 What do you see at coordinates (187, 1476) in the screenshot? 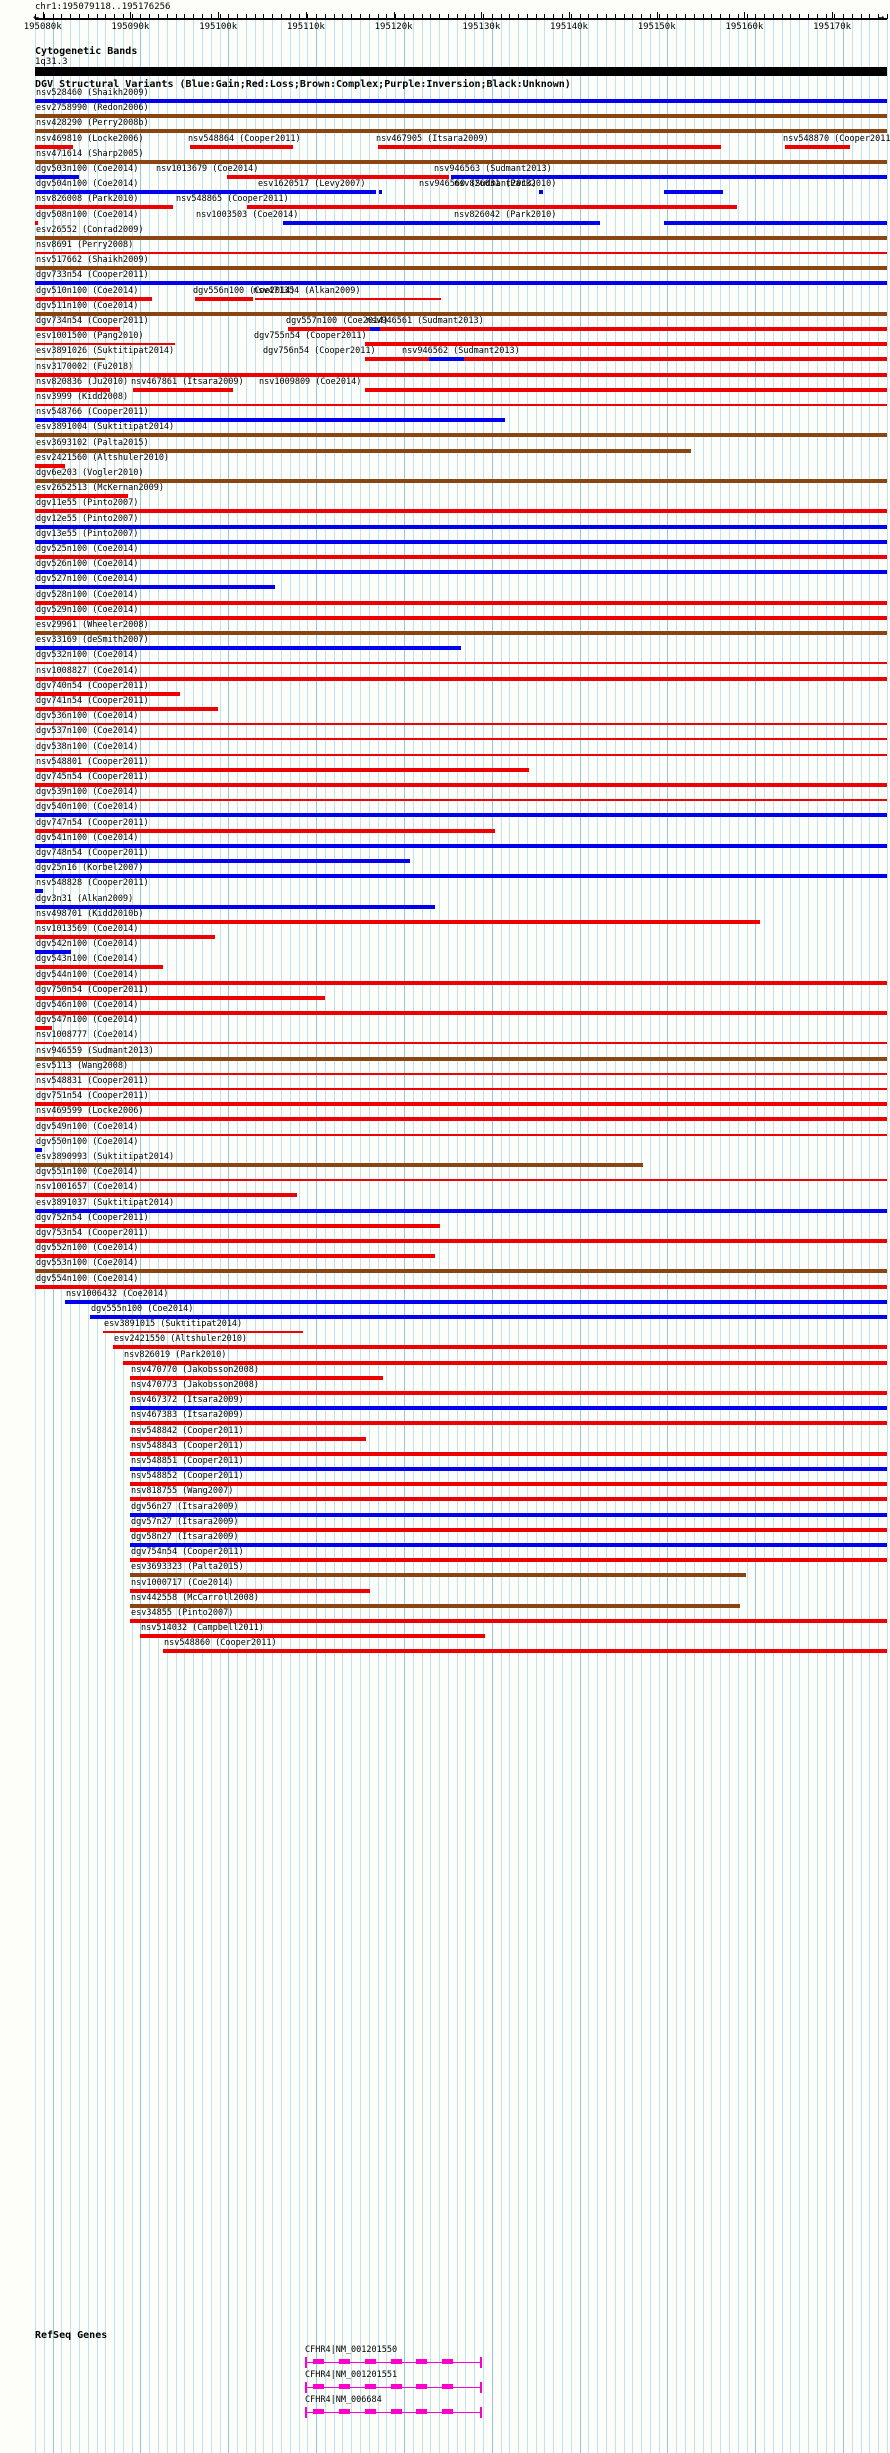
I see `variant-label: nsv548852 (Cooper2011)` at bounding box center [187, 1476].